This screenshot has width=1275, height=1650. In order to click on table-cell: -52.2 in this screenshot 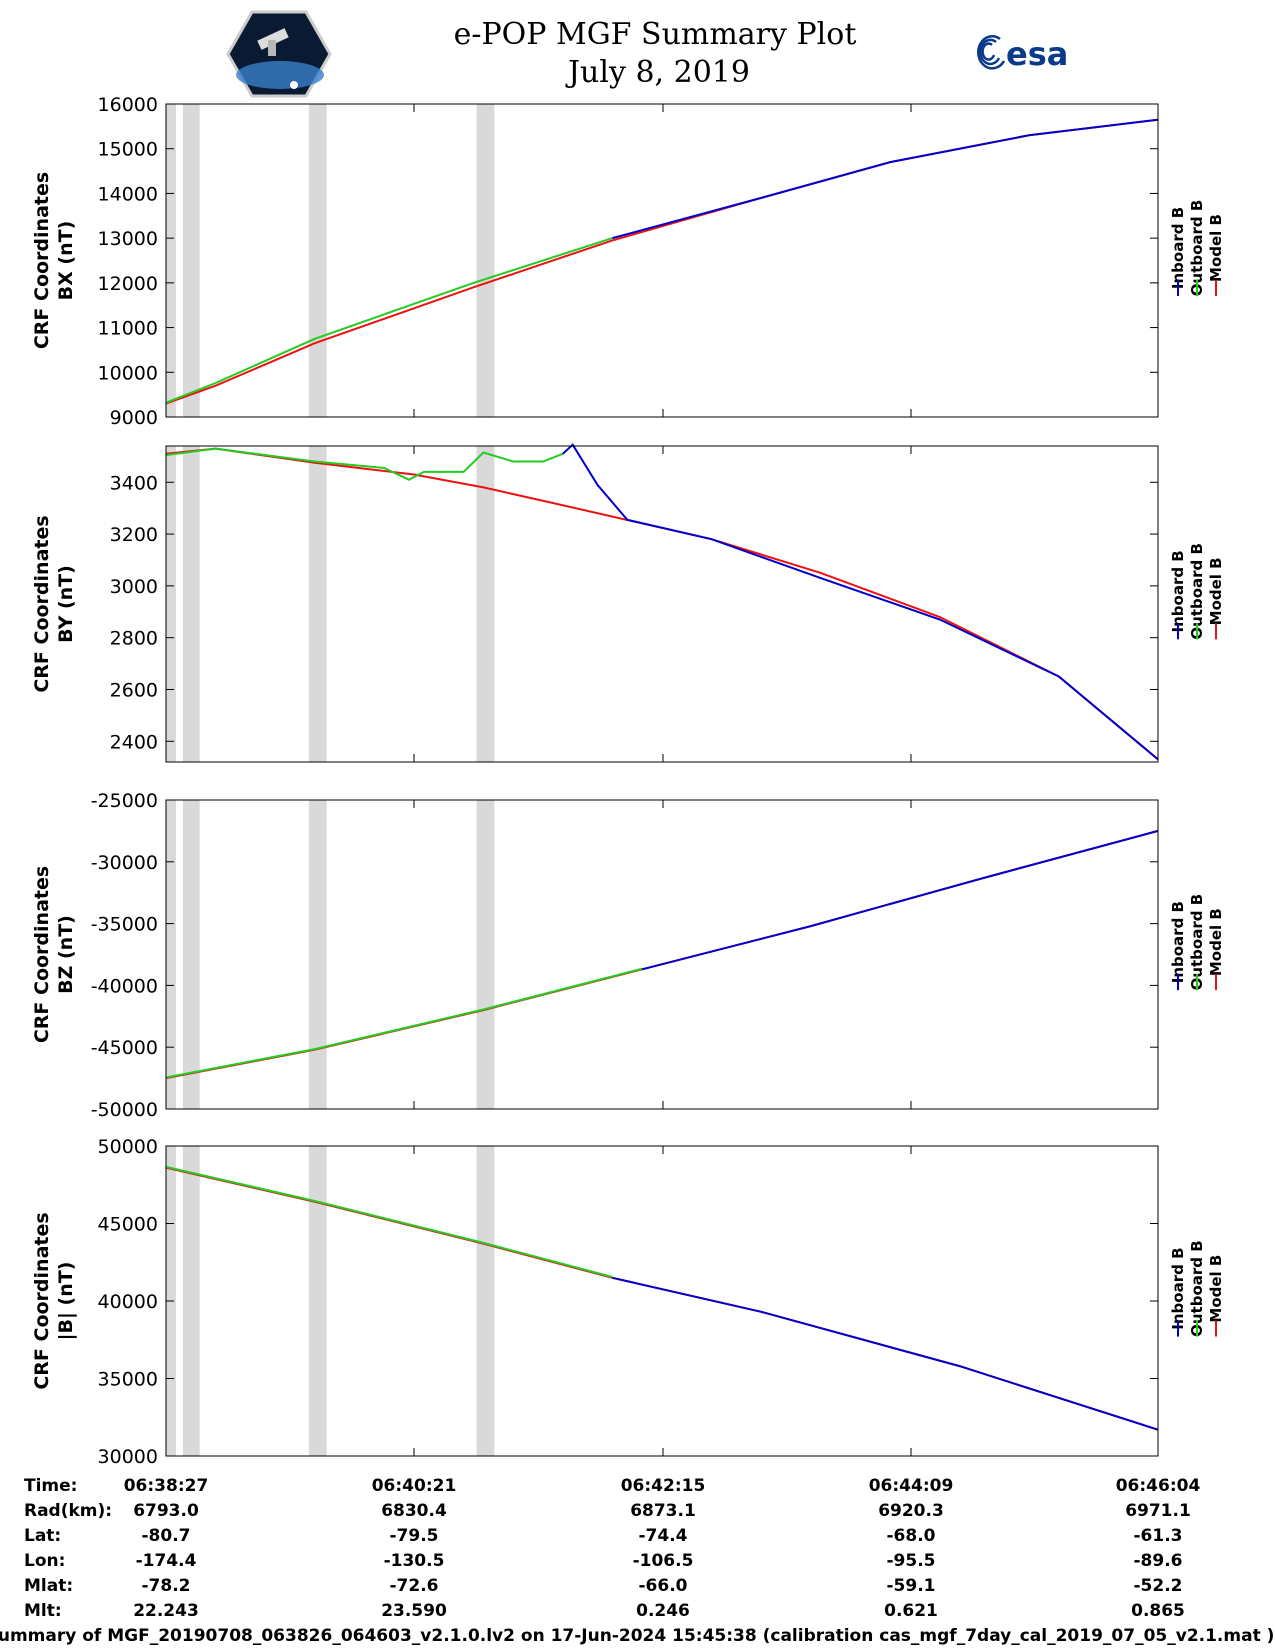, I will do `click(1158, 1586)`.